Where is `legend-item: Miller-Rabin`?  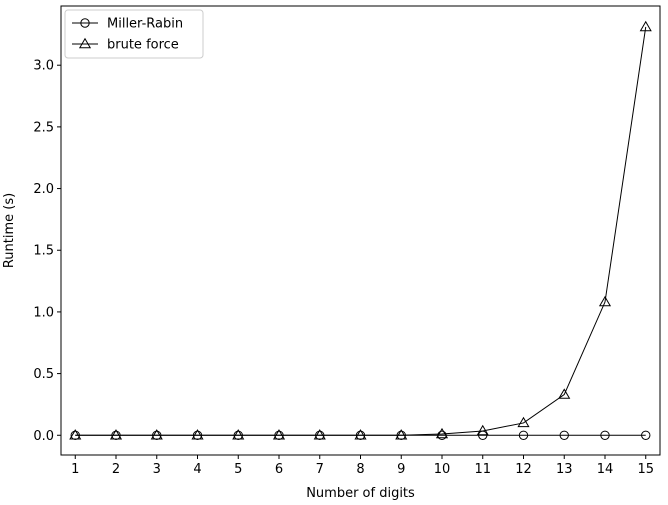 legend-item: Miller-Rabin is located at coordinates (127, 24).